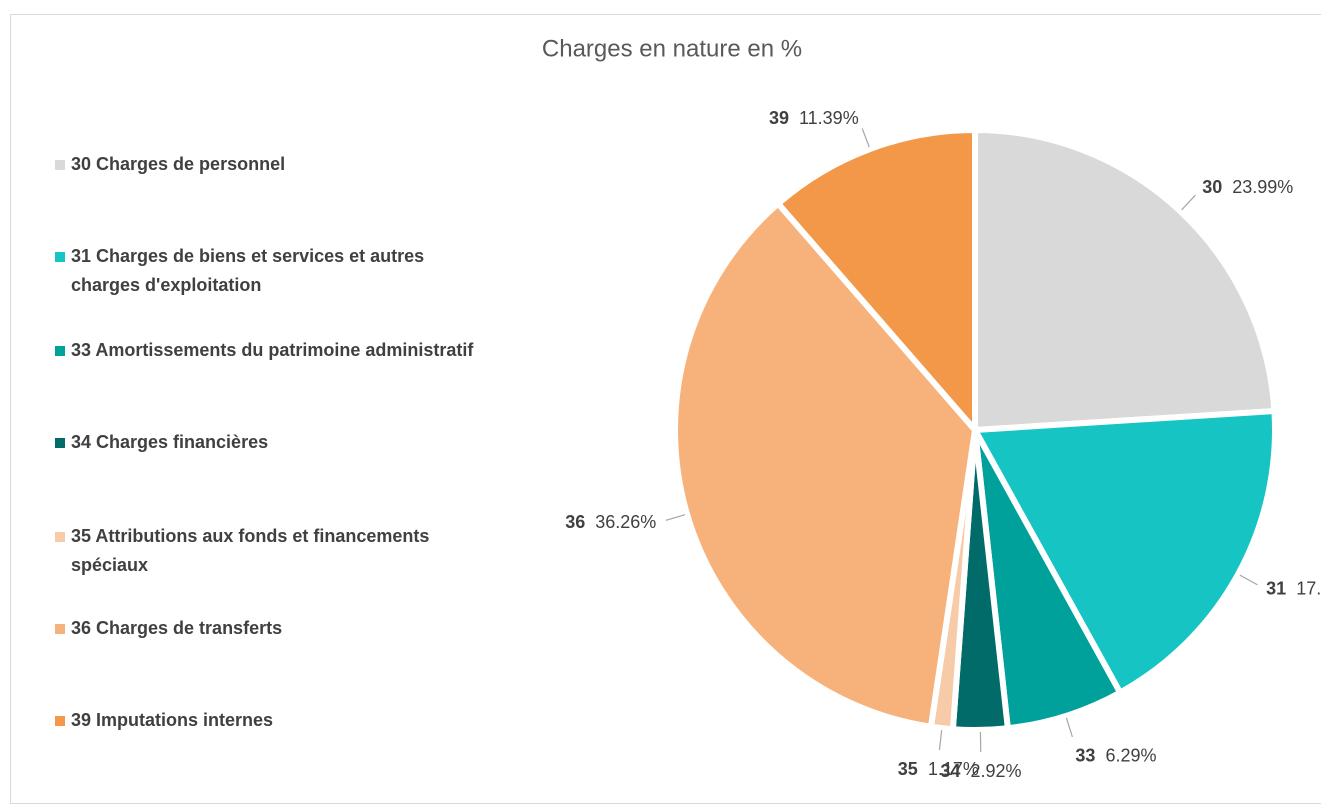 The image size is (1321, 804). I want to click on data-label-value: 6.29%, so click(1130, 755).